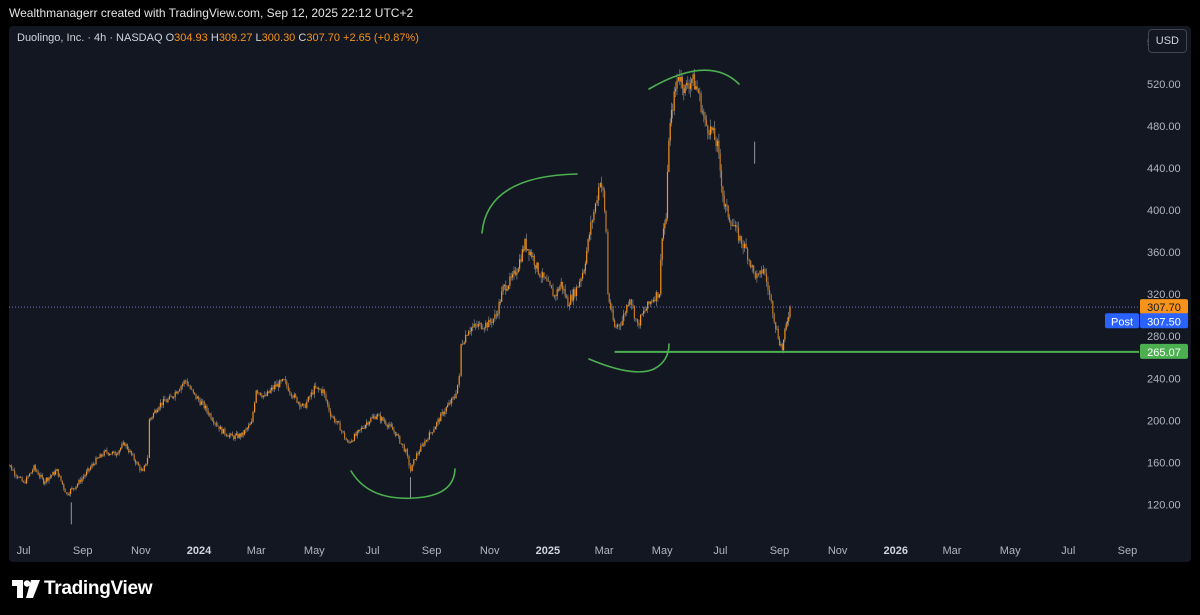  I want to click on y-tick-label: 480.00, so click(1164, 127).